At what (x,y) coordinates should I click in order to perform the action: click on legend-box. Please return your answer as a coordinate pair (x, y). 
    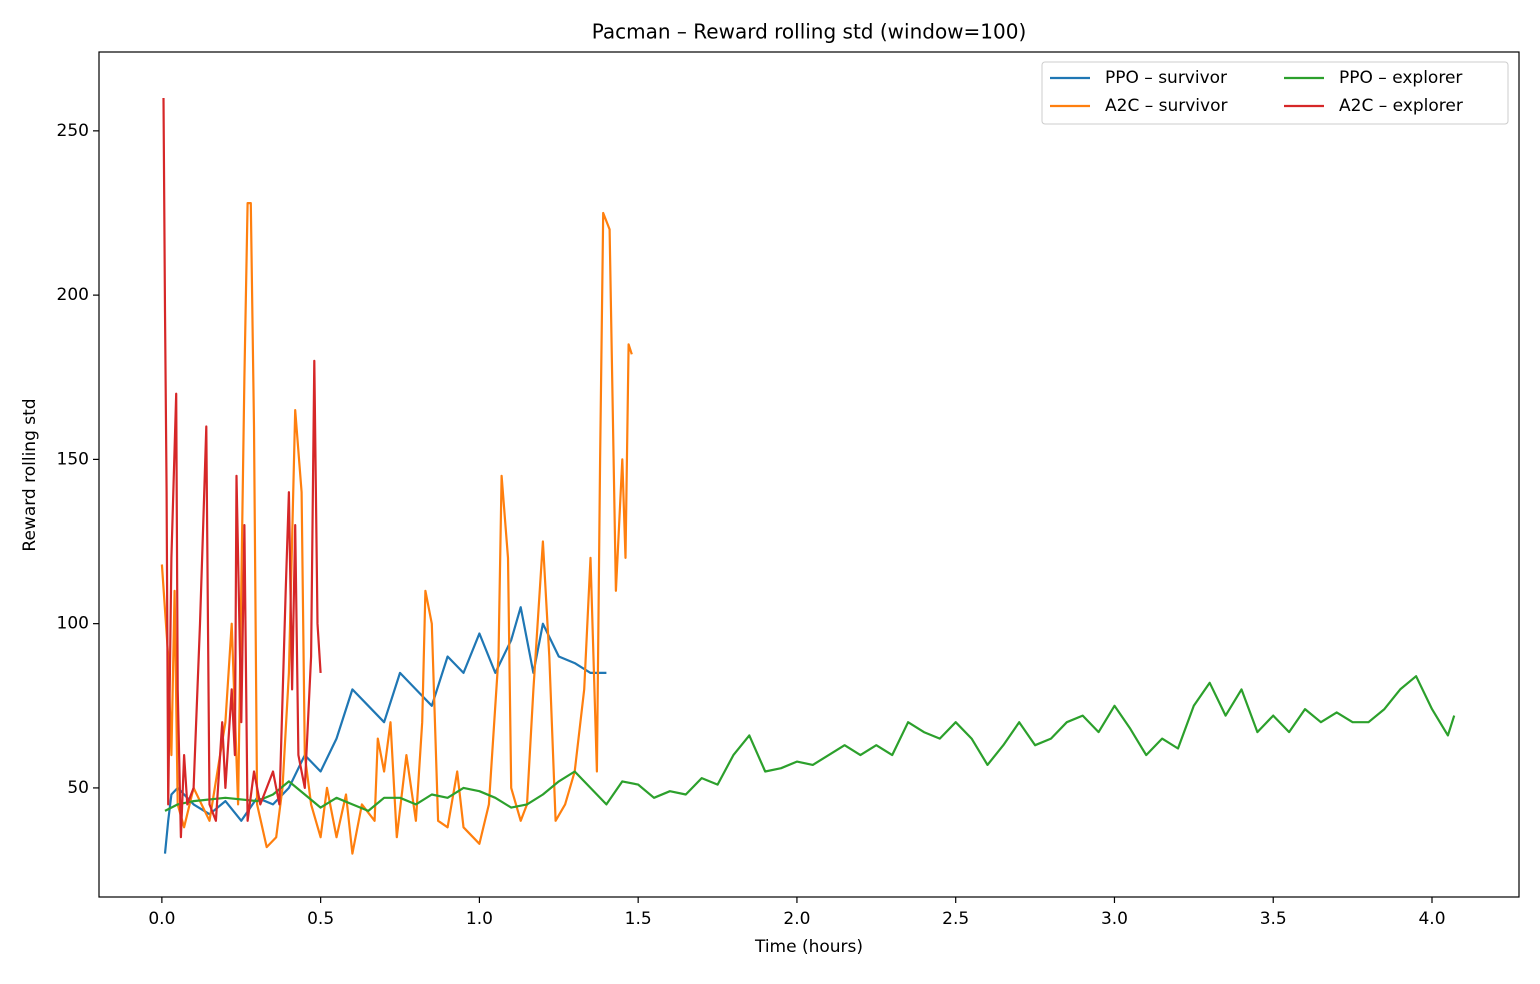
    Looking at the image, I should click on (1275, 93).